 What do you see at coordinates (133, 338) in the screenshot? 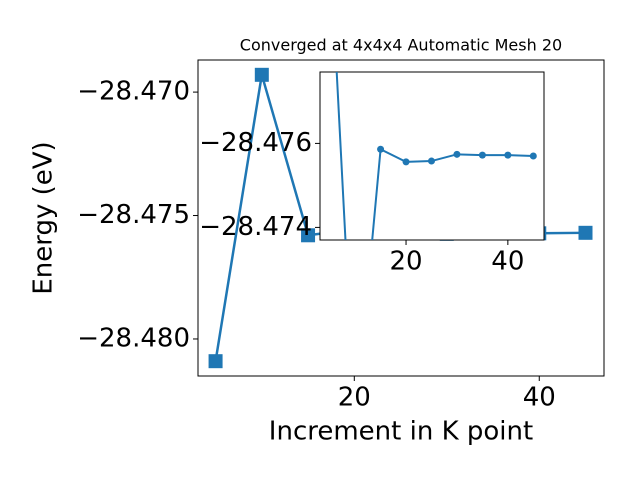
I see `y-tick-label: −28.480` at bounding box center [133, 338].